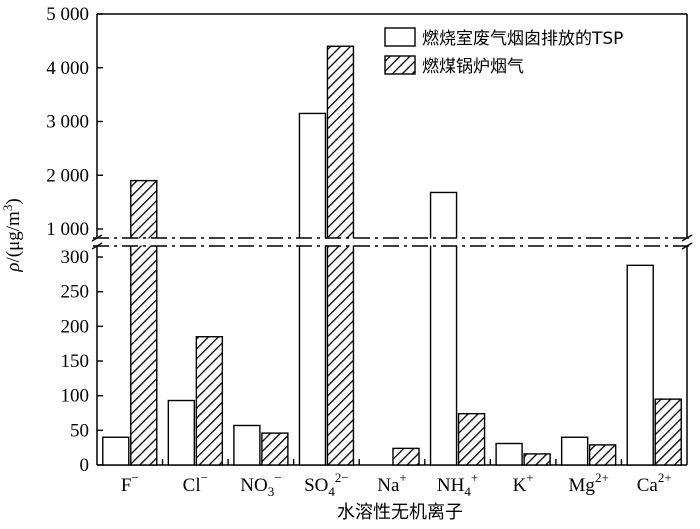 The height and width of the screenshot is (529, 700). I want to click on y-axis-title: ρ/(μg/m3), so click(12, 235).